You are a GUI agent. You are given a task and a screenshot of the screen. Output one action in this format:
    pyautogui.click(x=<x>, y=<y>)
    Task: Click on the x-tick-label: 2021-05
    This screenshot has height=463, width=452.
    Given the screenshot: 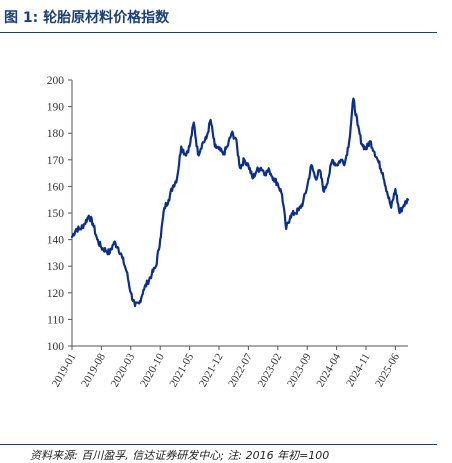 What is the action you would take?
    pyautogui.click(x=181, y=370)
    